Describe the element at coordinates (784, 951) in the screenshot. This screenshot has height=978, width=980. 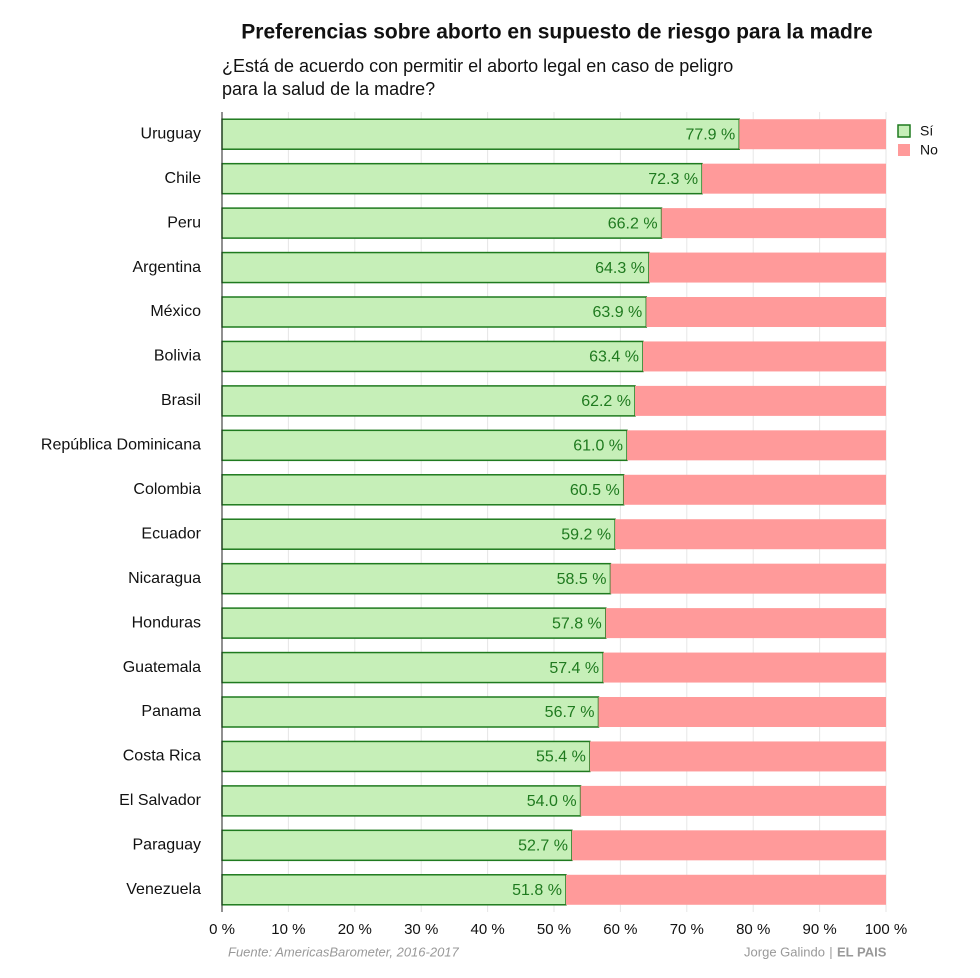
I see `credit-author: Jorge Galindo` at that location.